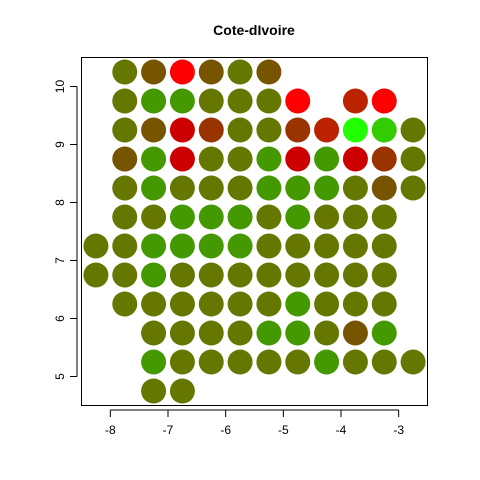 This screenshot has width=480, height=480. What do you see at coordinates (254, 30) in the screenshot?
I see `chart-title: Cote-dIvoire` at bounding box center [254, 30].